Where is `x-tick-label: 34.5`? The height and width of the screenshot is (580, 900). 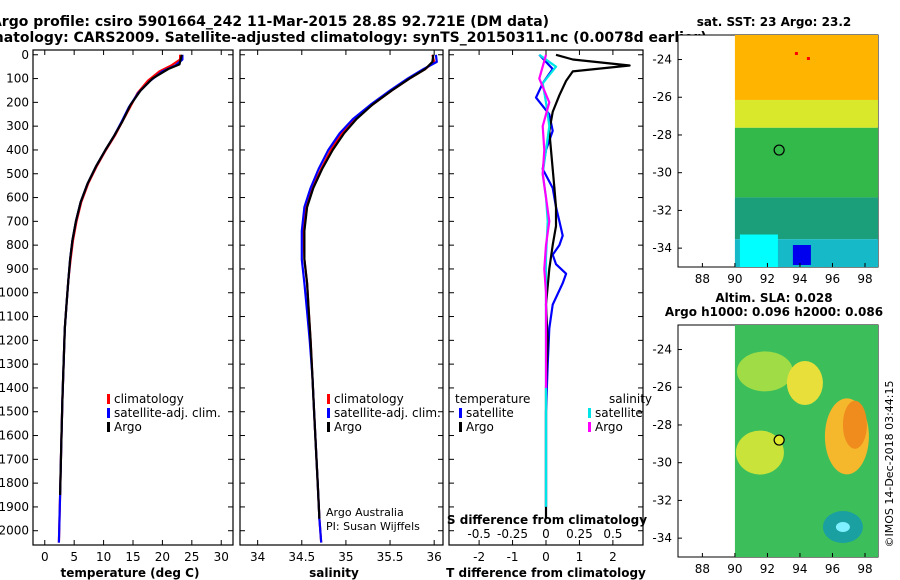 x-tick-label: 34.5 is located at coordinates (301, 557).